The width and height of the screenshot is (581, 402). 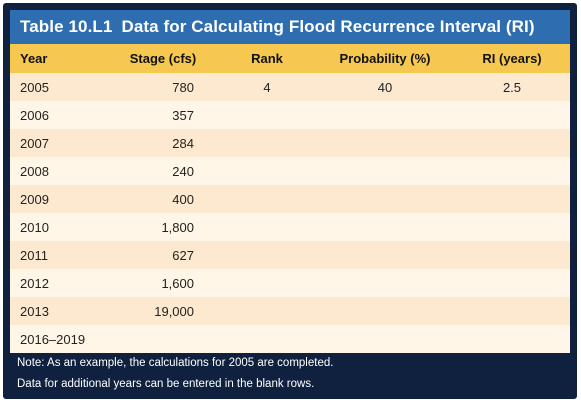 I want to click on cell-rank: 4, so click(x=267, y=87).